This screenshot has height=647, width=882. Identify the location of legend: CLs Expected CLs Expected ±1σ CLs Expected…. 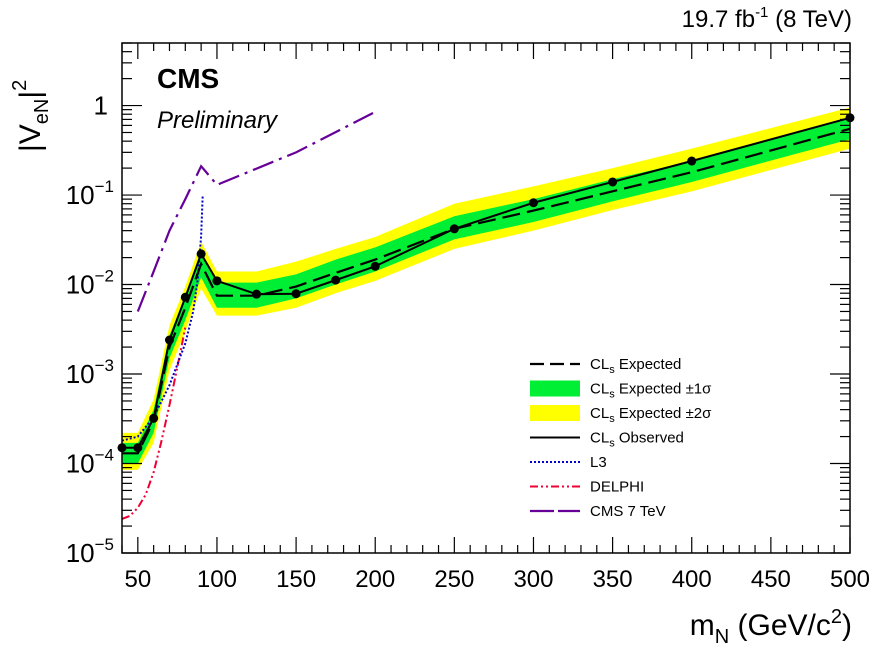
(621, 438).